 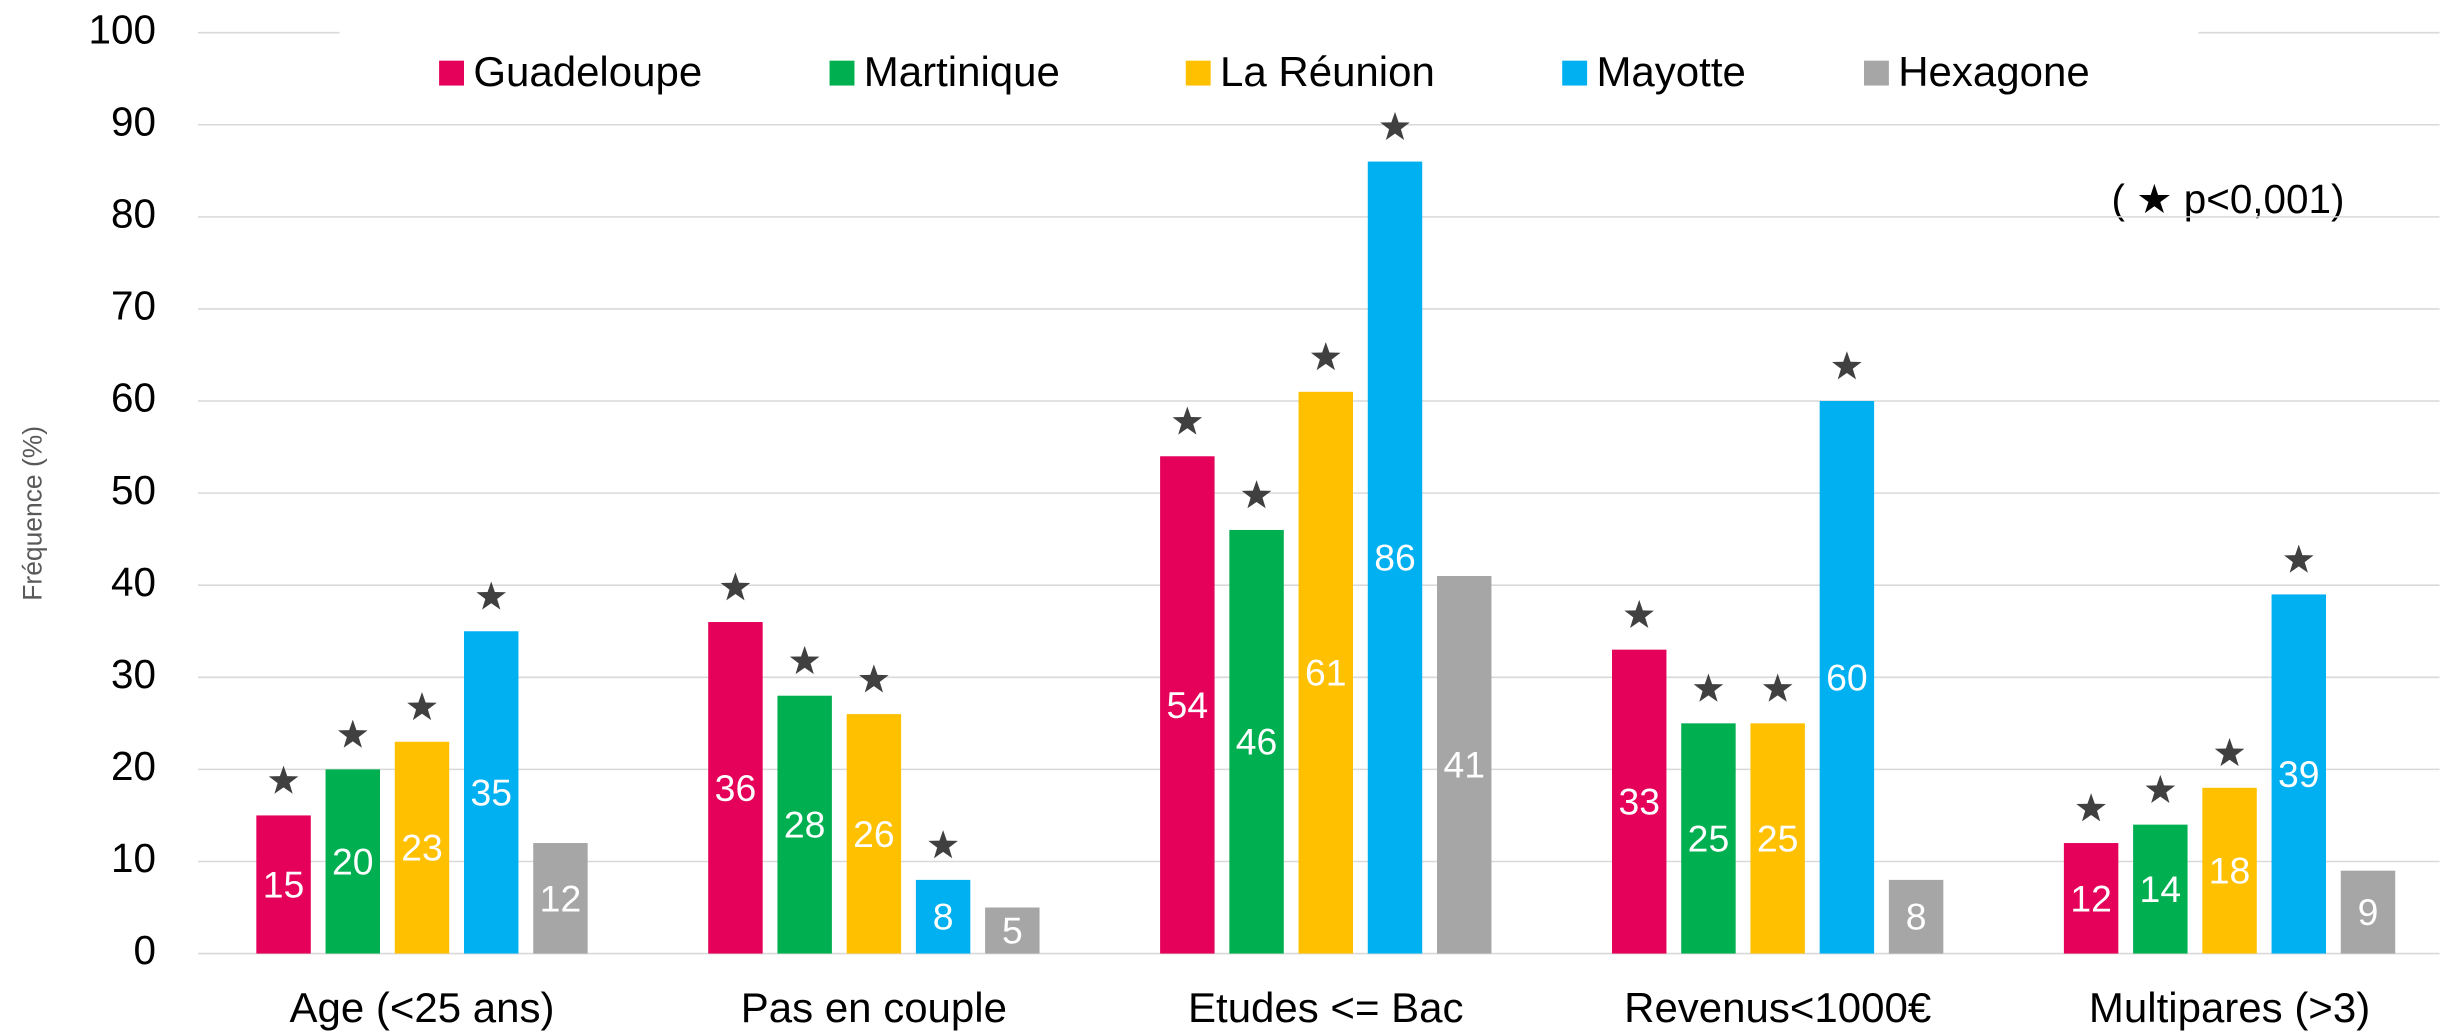 I want to click on x-tick-label: Multipares (>3), so click(x=2229, y=1007).